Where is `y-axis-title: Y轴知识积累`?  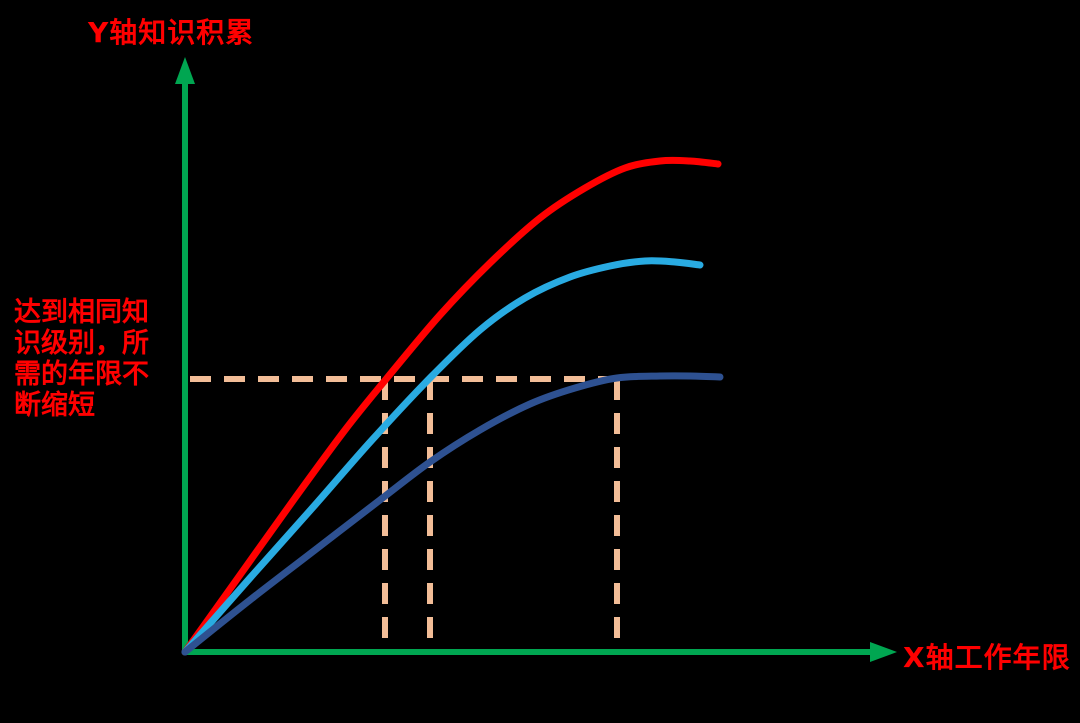 y-axis-title: Y轴知识积累 is located at coordinates (171, 32).